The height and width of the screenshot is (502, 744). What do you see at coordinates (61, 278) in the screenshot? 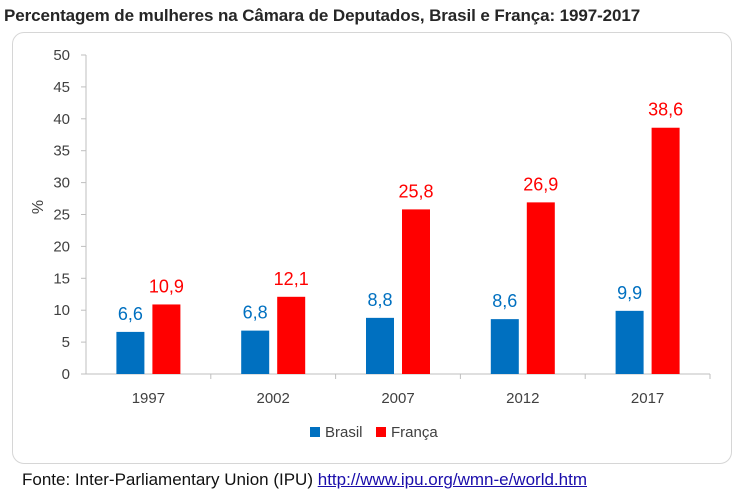
I see `y-tick-label: 15` at bounding box center [61, 278].